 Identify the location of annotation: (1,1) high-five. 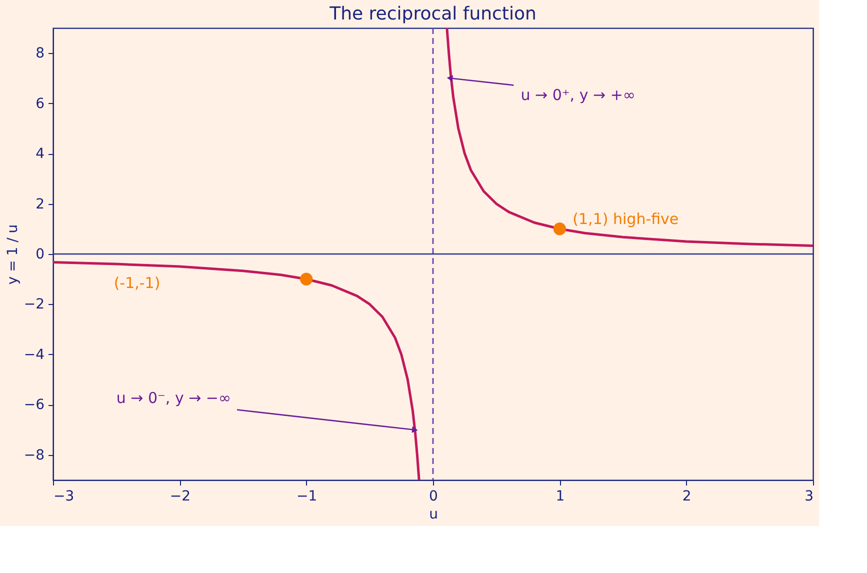
(625, 219).